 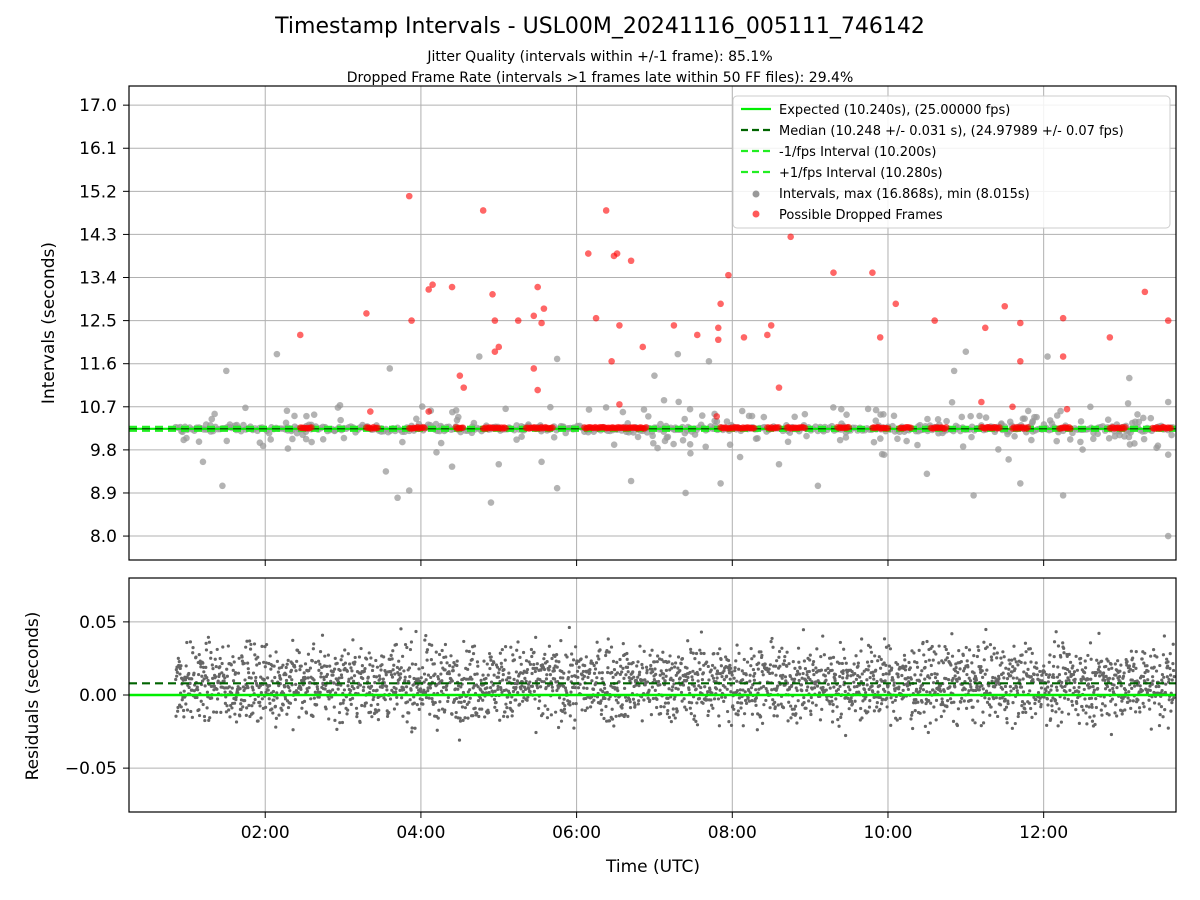 I want to click on xtick-label: 06:00, so click(x=576, y=833).